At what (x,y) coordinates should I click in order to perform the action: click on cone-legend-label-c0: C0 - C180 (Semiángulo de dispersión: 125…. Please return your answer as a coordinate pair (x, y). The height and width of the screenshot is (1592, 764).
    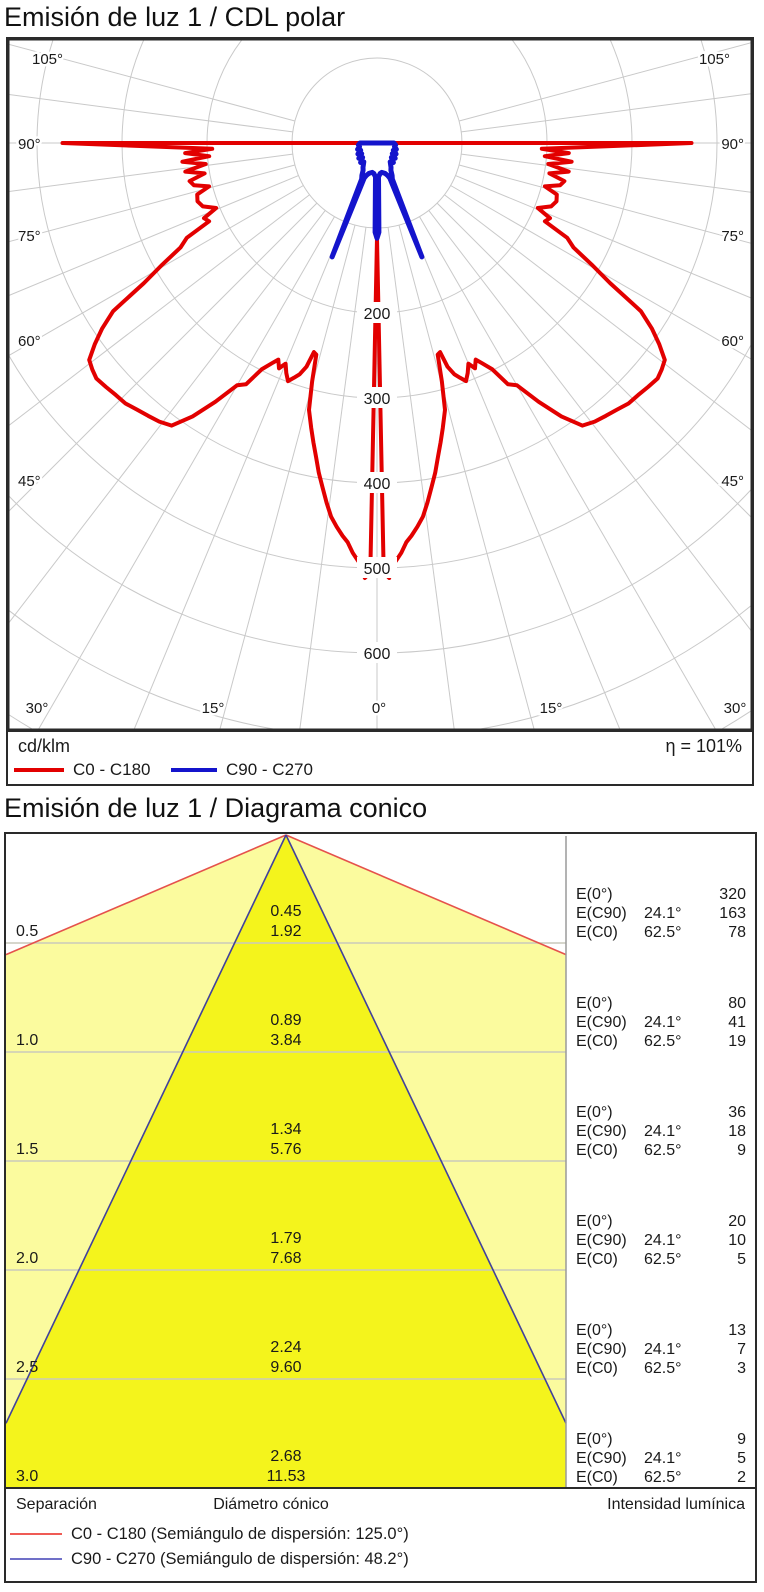
    Looking at the image, I should click on (240, 1533).